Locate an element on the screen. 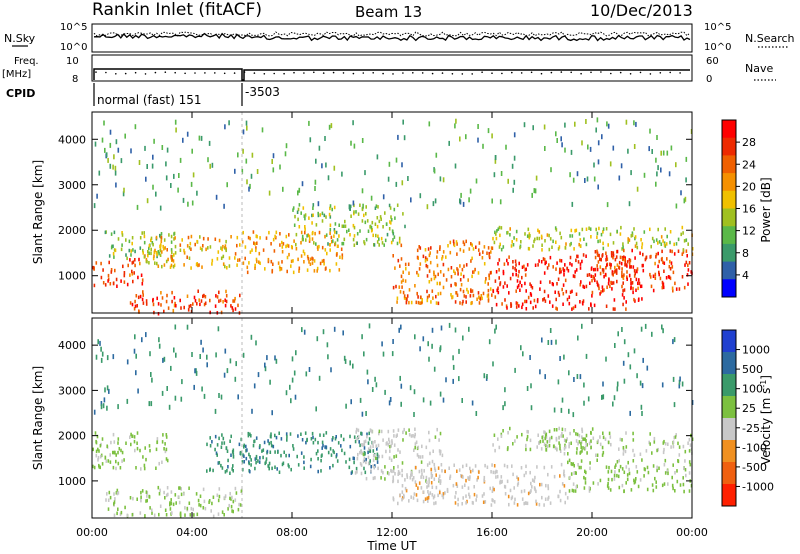 This screenshot has width=800, height=554. nsky-label: N.Sky is located at coordinates (20, 38).